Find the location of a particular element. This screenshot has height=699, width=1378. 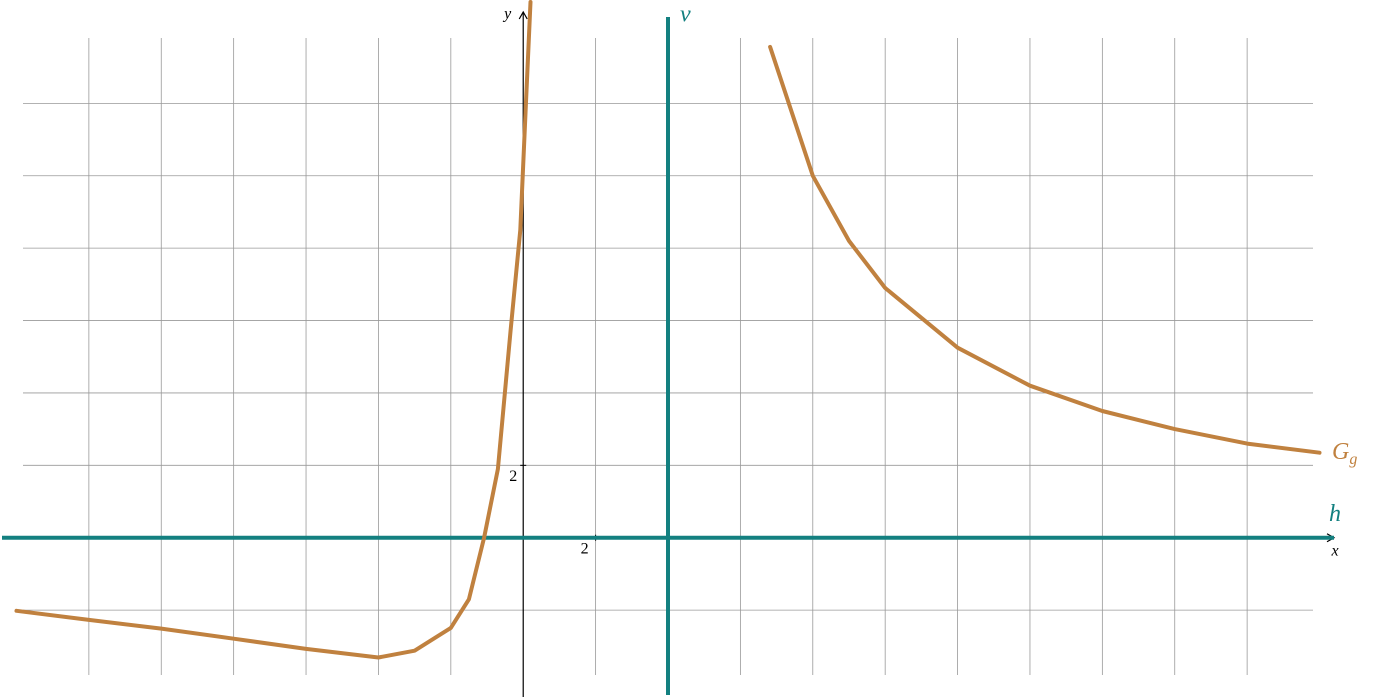

asymptote-label: h is located at coordinates (1335, 514).